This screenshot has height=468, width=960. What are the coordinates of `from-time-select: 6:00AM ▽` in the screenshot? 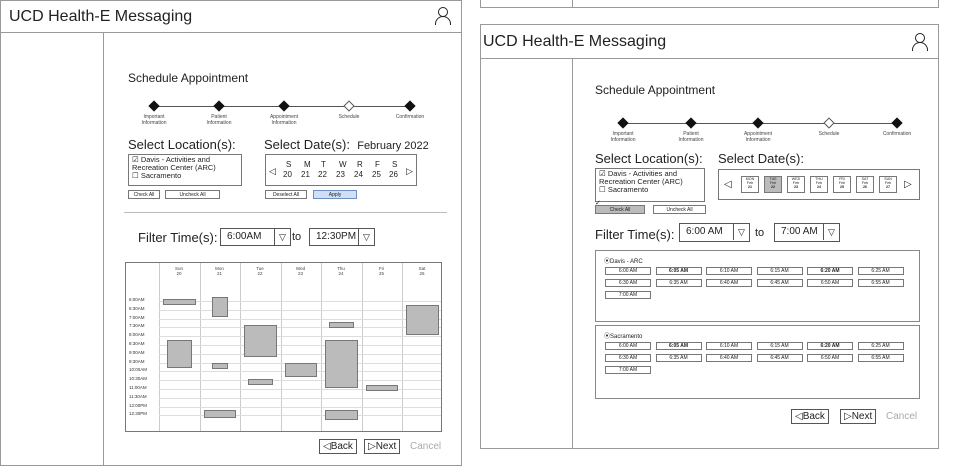 It's located at (255, 237).